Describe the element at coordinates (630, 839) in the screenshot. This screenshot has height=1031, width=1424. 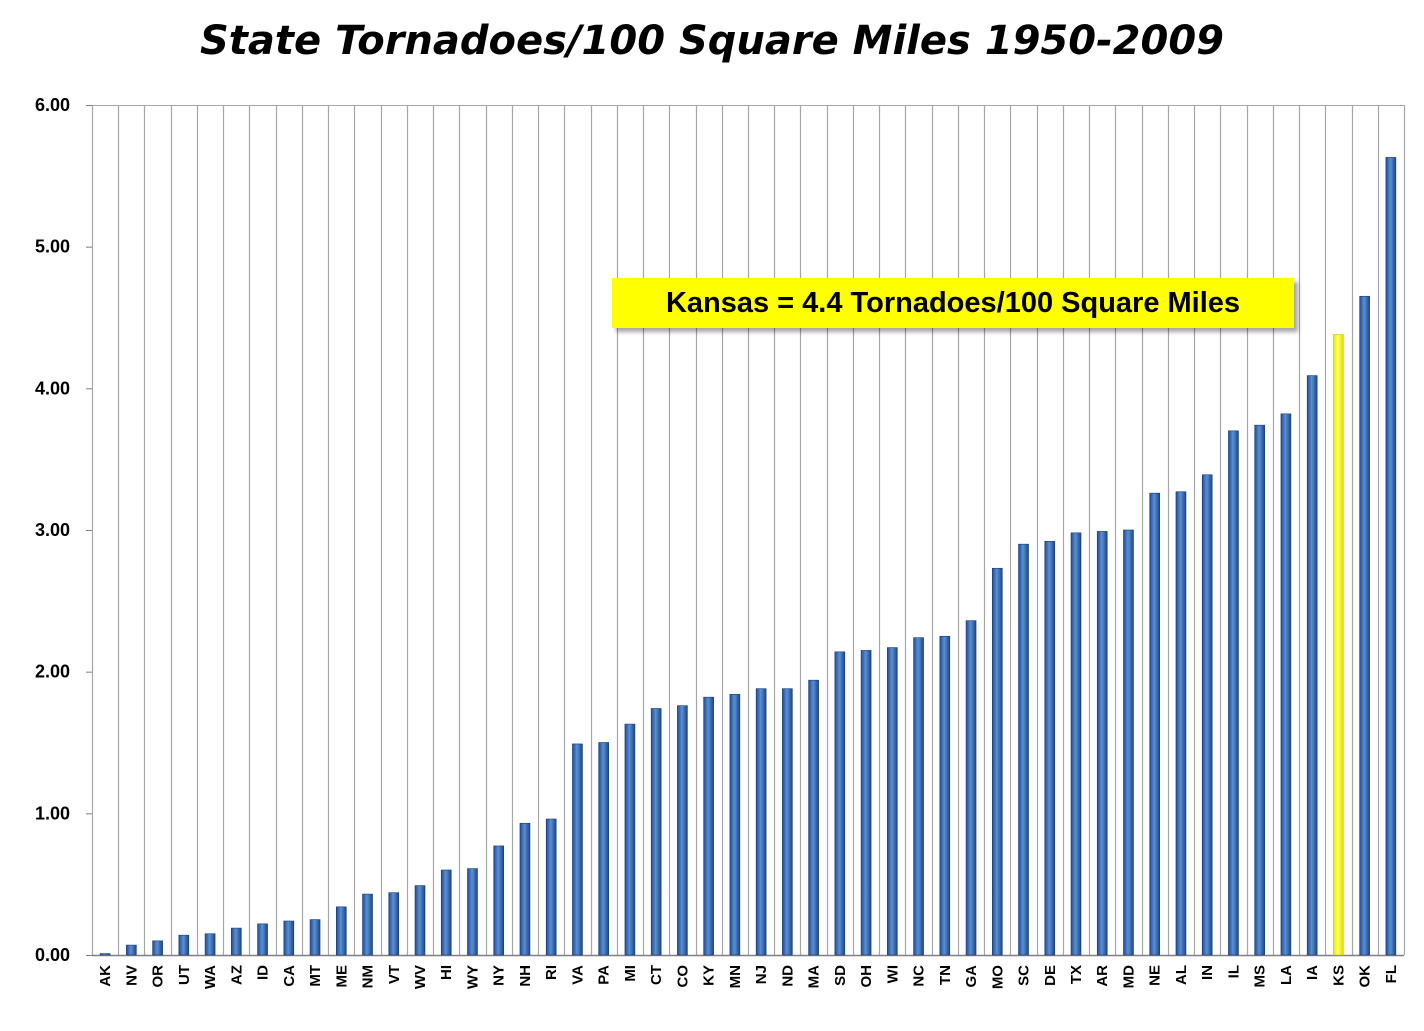
I see `bar-mi` at that location.